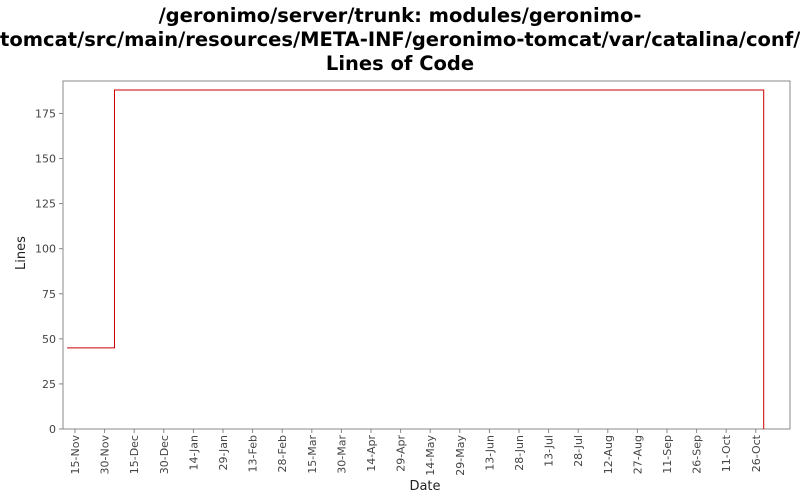  What do you see at coordinates (49, 339) in the screenshot?
I see `y-tick-label: 50` at bounding box center [49, 339].